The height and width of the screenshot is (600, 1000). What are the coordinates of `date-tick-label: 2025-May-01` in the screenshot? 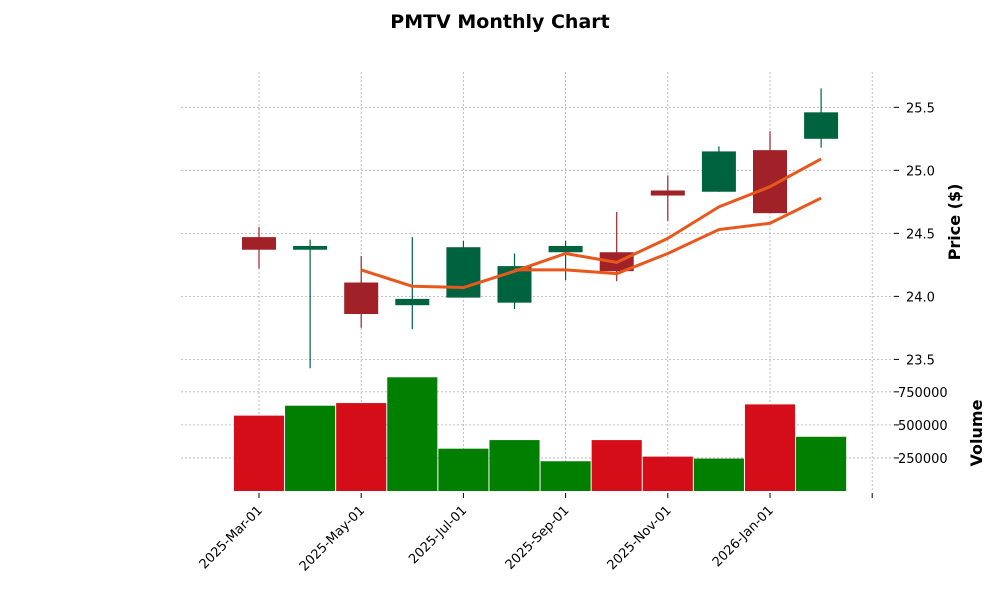 It's located at (332, 538).